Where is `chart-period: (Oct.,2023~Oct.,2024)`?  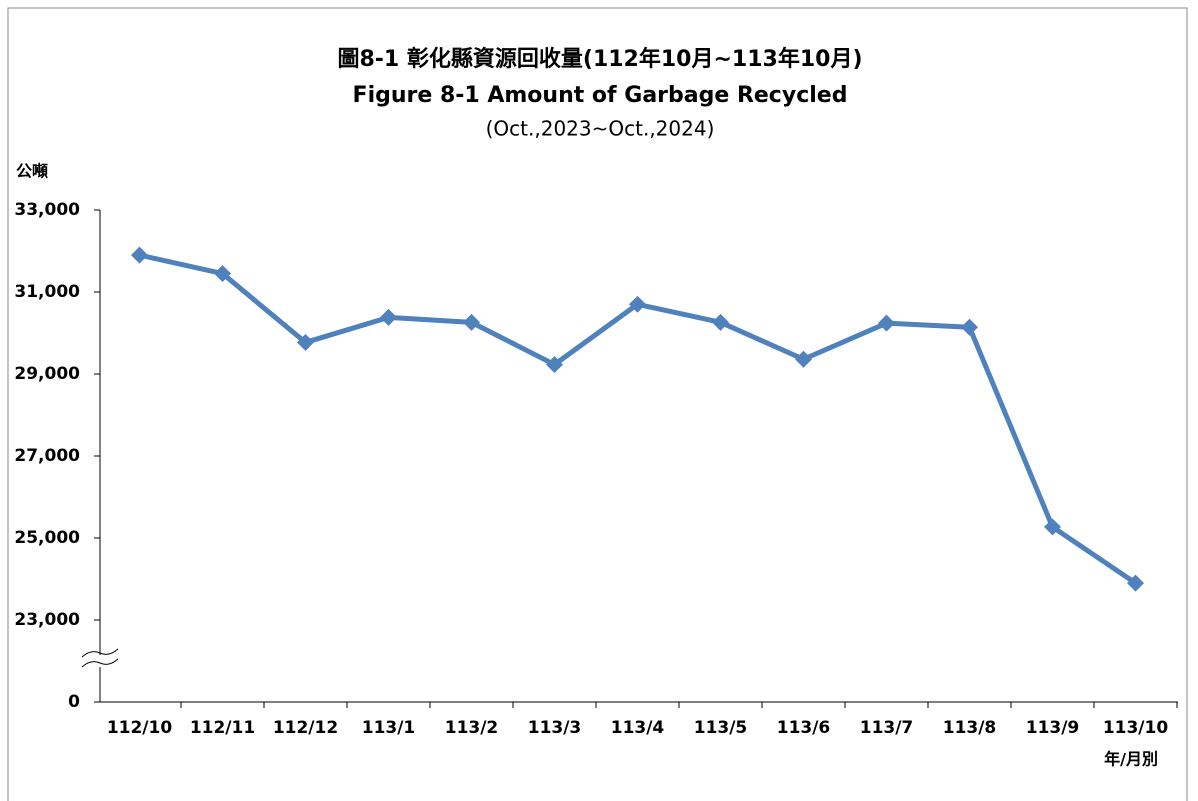 chart-period: (Oct.,2023~Oct.,2024) is located at coordinates (600, 129).